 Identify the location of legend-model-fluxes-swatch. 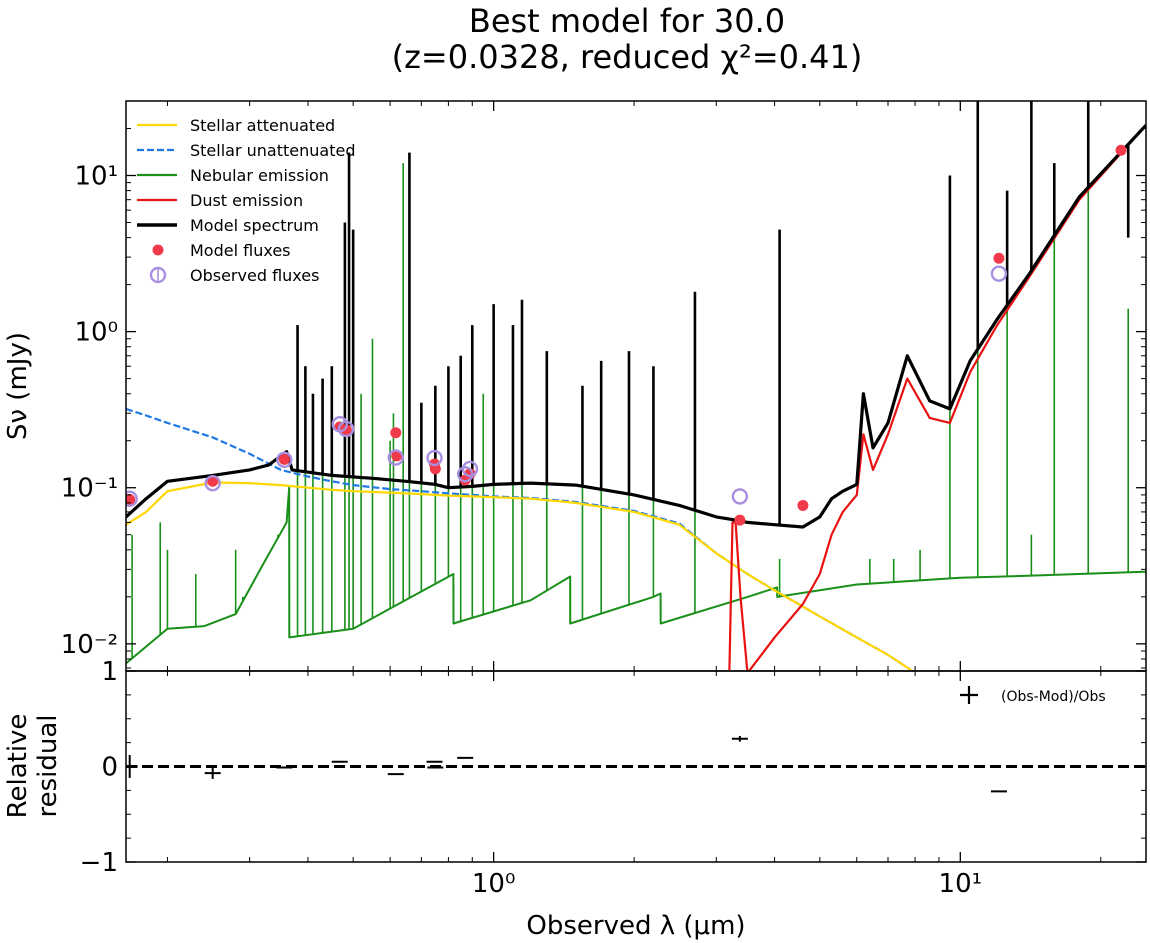
(158, 250).